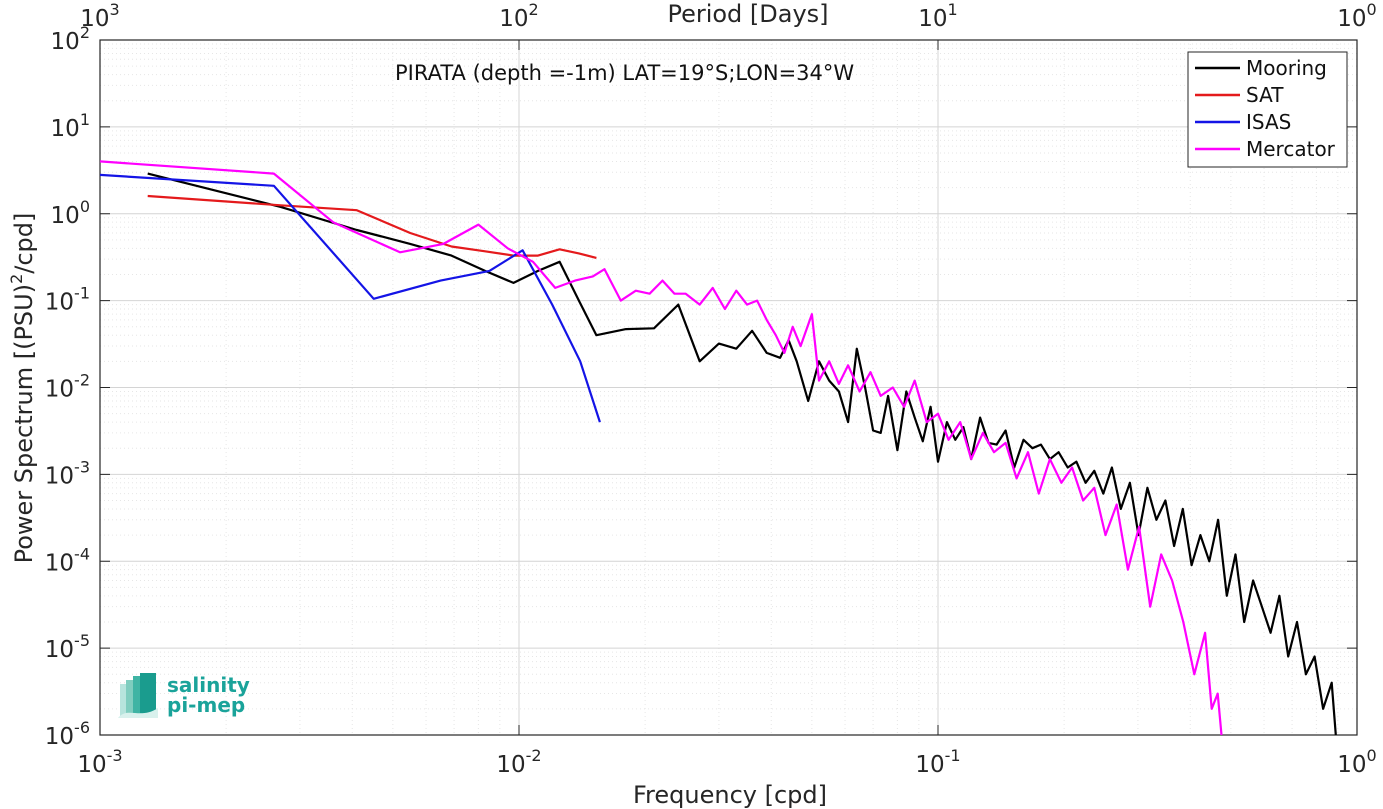  Describe the element at coordinates (518, 16) in the screenshot. I see `top-tick-label: 10²` at that location.